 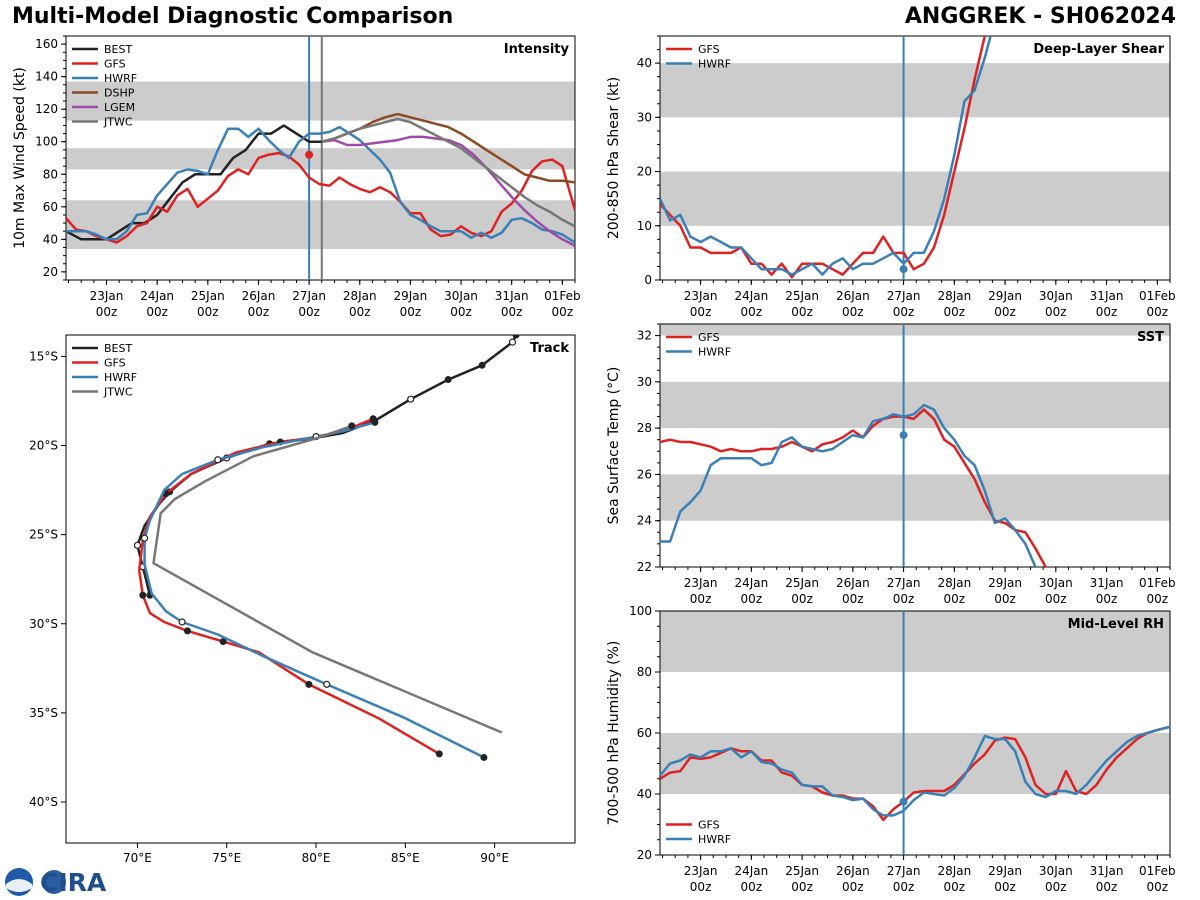 I want to click on y-tick-label: 25°S, so click(x=43, y=535).